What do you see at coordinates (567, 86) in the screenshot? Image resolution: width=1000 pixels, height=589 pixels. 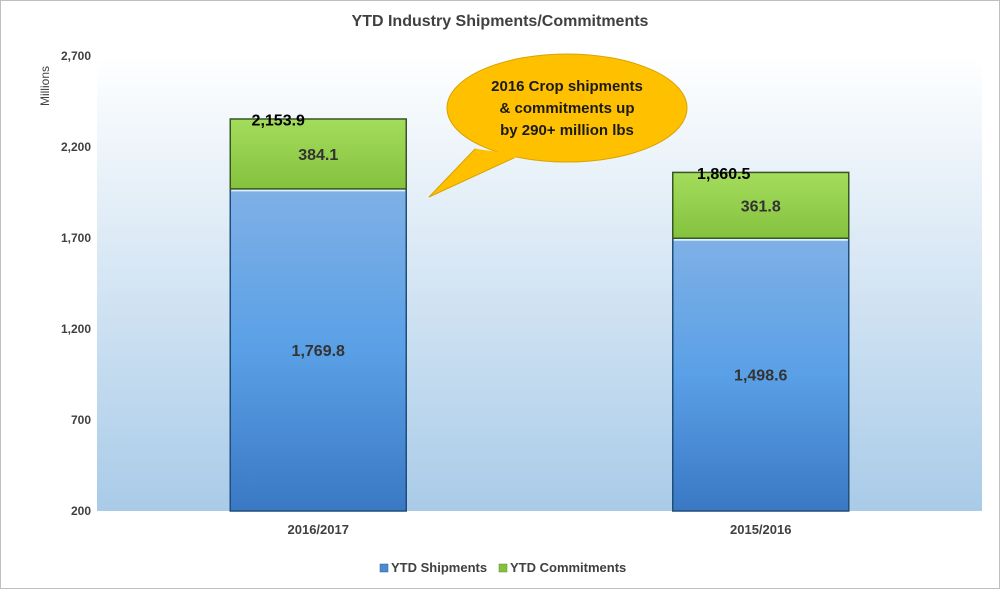 I see `callout-line-1: 2016 Crop shipments` at bounding box center [567, 86].